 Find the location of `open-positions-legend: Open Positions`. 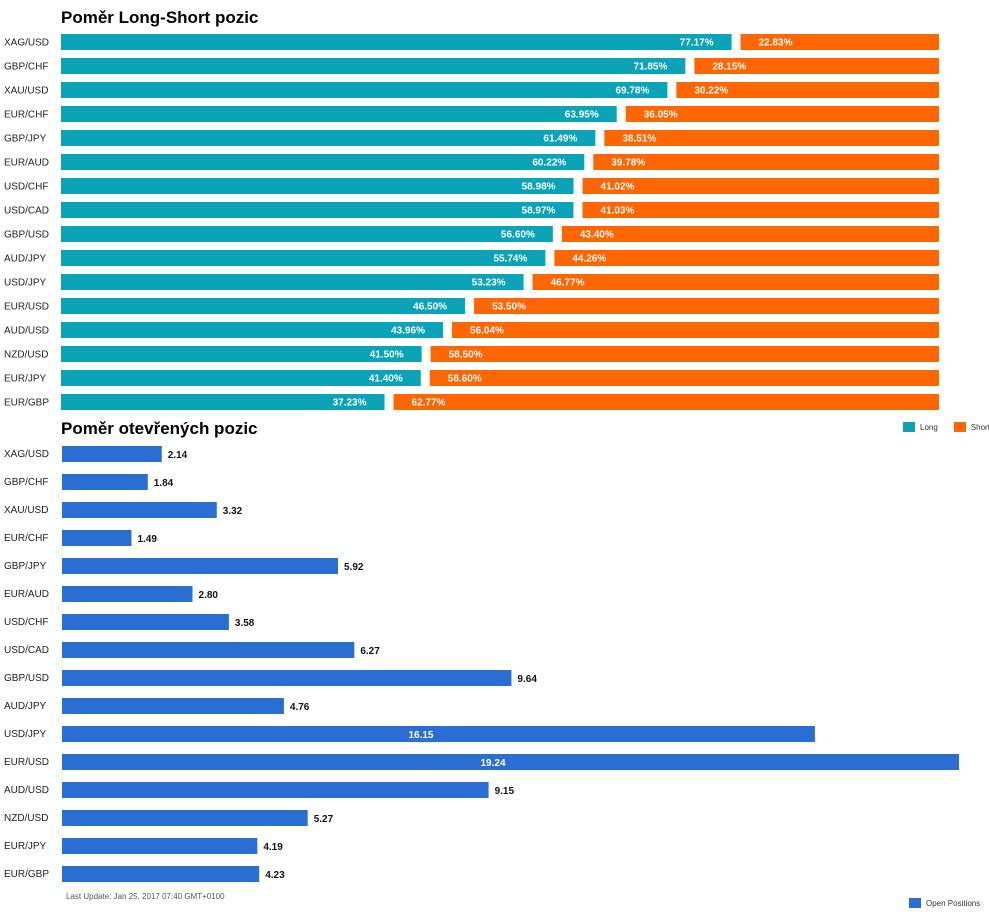

open-positions-legend: Open Positions is located at coordinates (944, 903).